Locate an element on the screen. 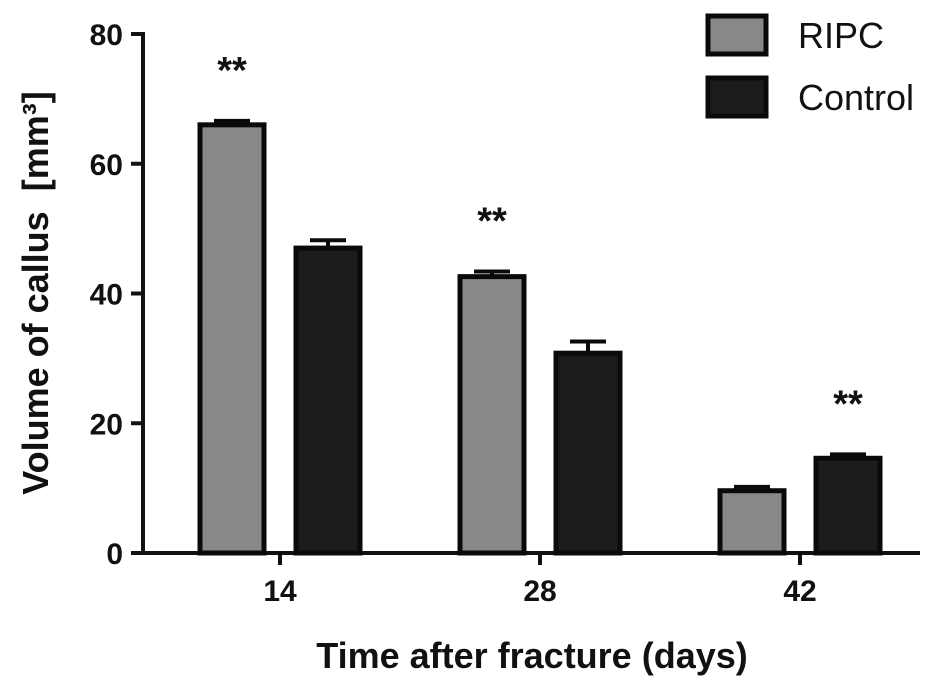  y-axis-title-unit: [mm³] is located at coordinates (35, 141).